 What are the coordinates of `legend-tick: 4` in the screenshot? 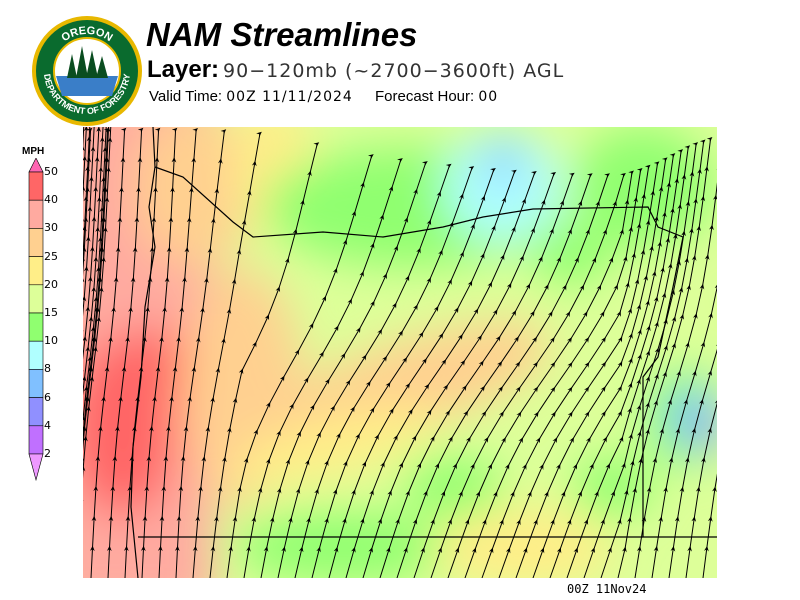 It's located at (47, 425).